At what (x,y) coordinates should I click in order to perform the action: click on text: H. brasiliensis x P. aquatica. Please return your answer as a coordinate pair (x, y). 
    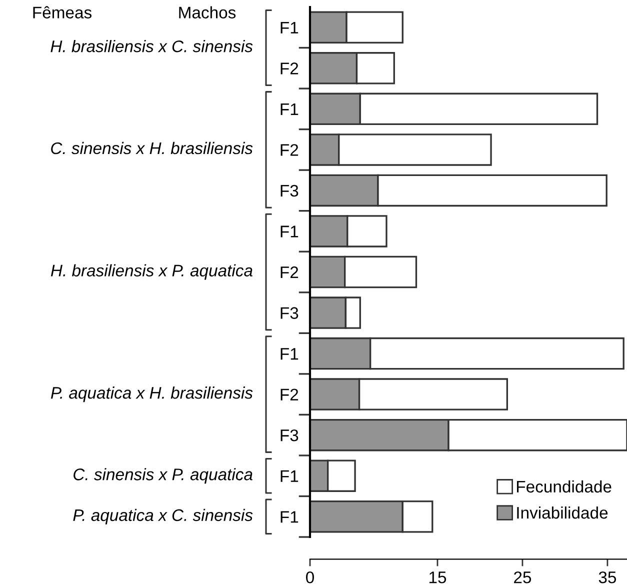
    Looking at the image, I should click on (151, 272).